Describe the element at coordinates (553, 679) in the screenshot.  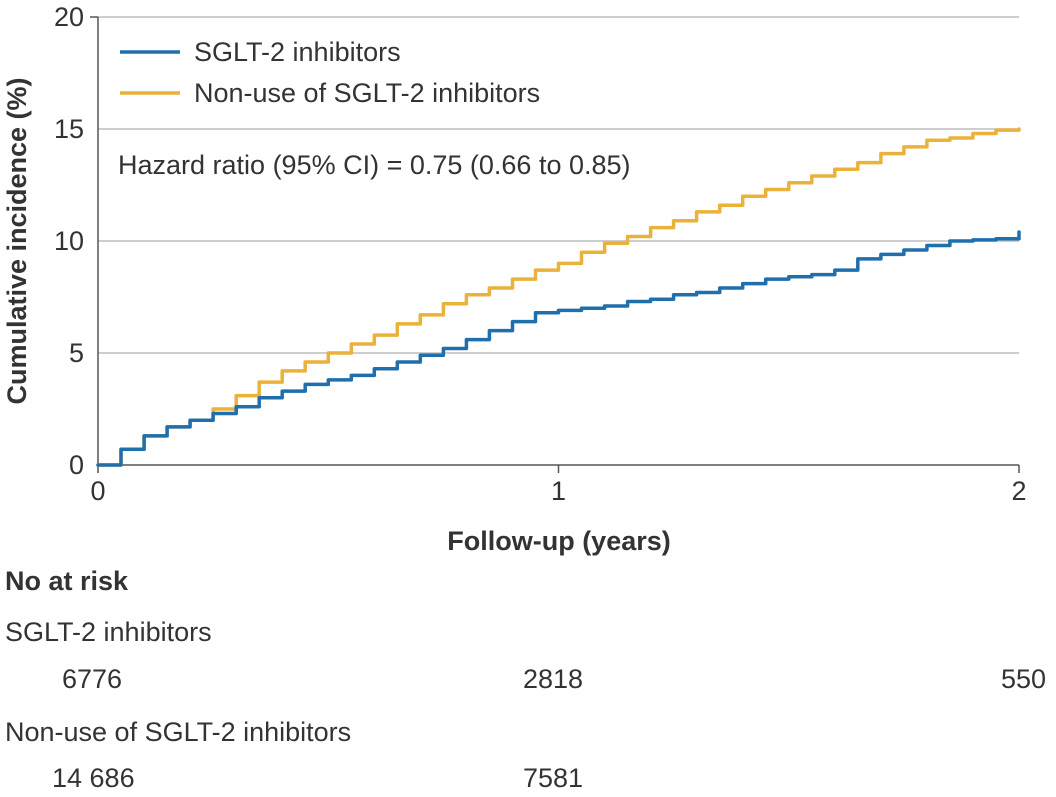
I see `risk-count-sglt2-year1: 2818` at that location.